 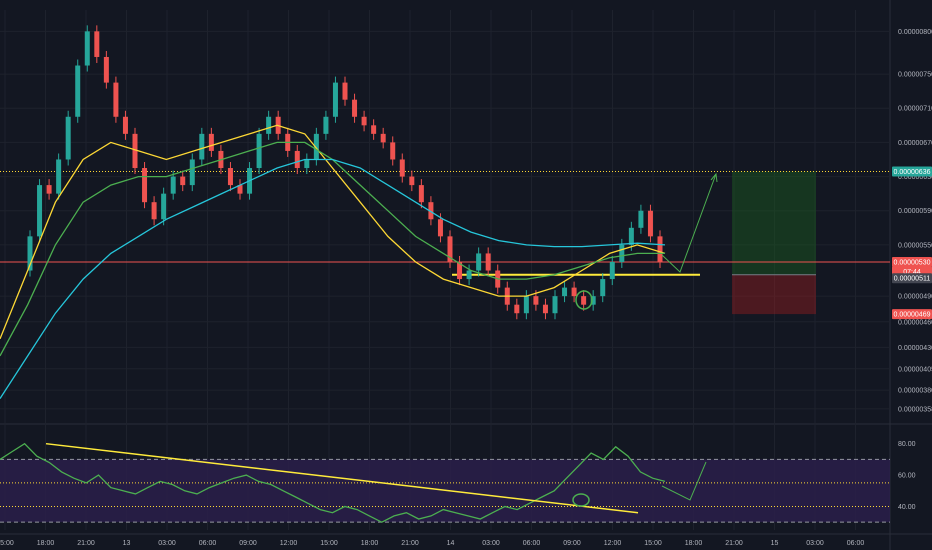 What do you see at coordinates (907, 476) in the screenshot?
I see `osc-y-tick-label: 60.00` at bounding box center [907, 476].